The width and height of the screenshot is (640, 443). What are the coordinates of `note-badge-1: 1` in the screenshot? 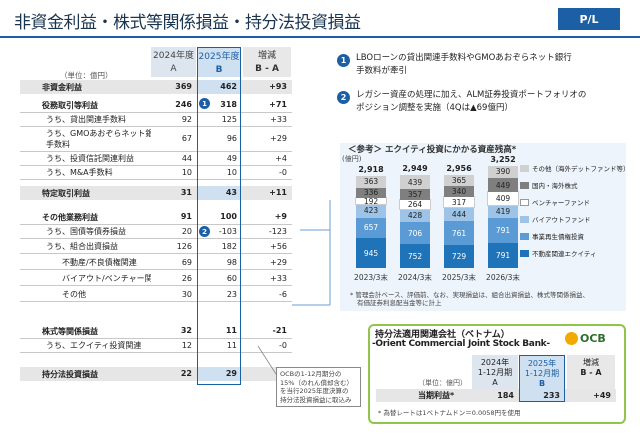 It's located at (204, 103).